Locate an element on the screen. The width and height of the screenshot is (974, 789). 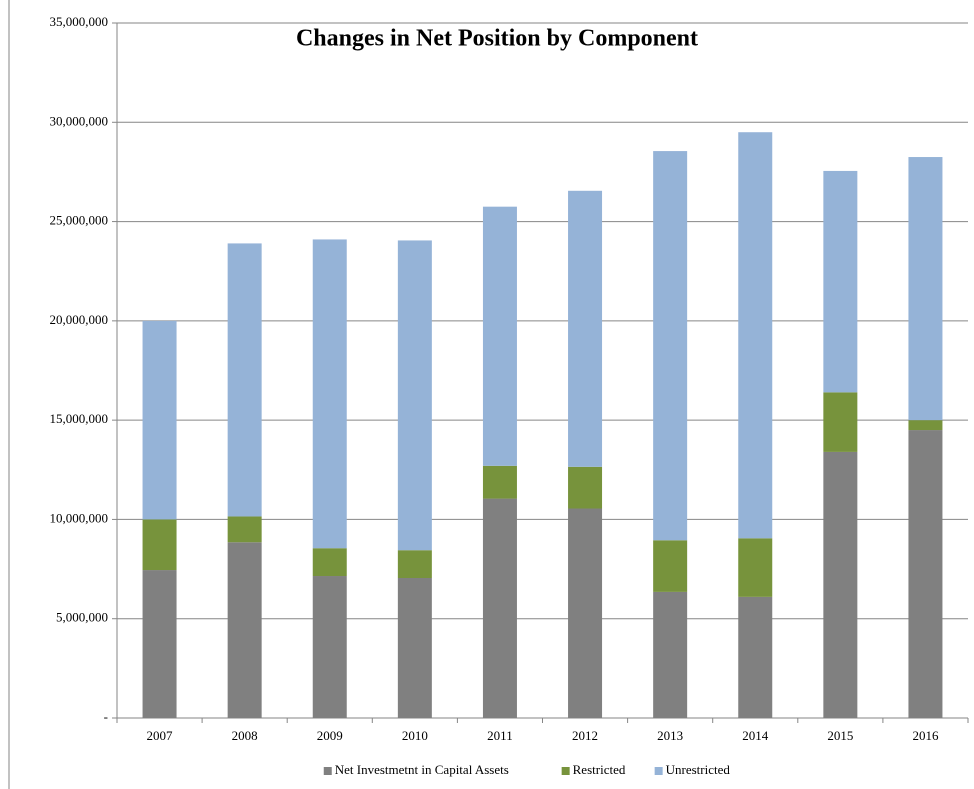
x-tick-label: 2009 is located at coordinates (330, 735).